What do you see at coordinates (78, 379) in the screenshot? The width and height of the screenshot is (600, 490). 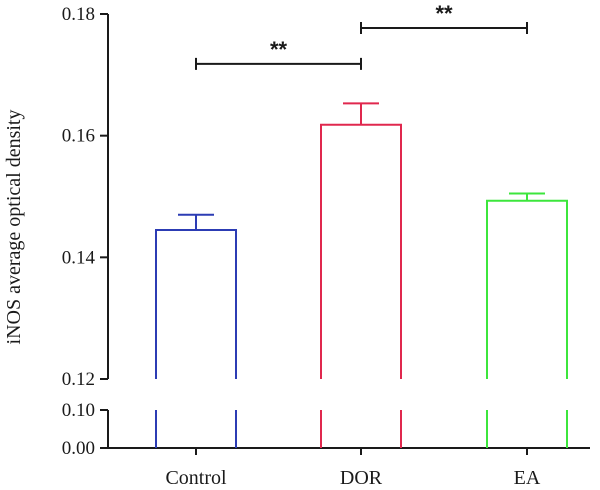 I see `y-tick-label: 0.12` at bounding box center [78, 379].